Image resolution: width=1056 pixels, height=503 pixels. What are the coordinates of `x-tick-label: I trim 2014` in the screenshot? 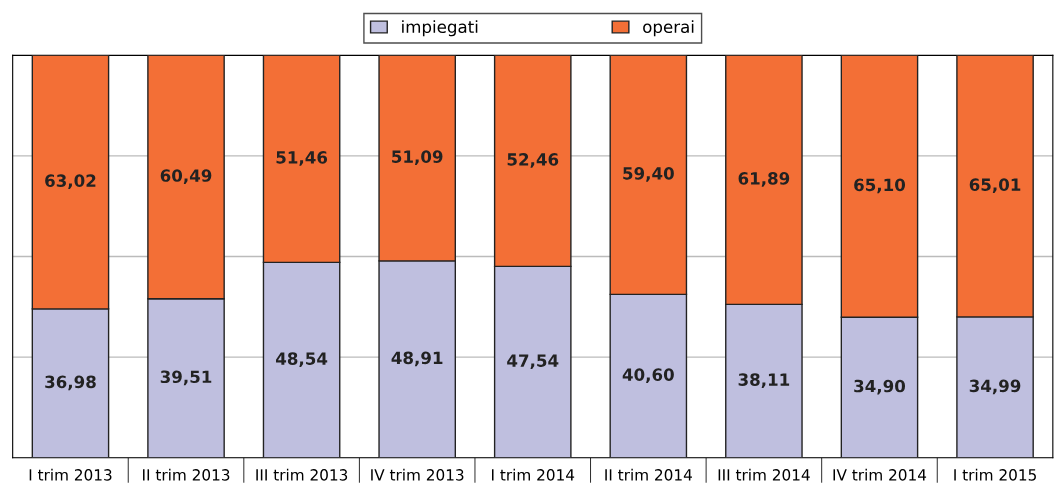 It's located at (533, 474).